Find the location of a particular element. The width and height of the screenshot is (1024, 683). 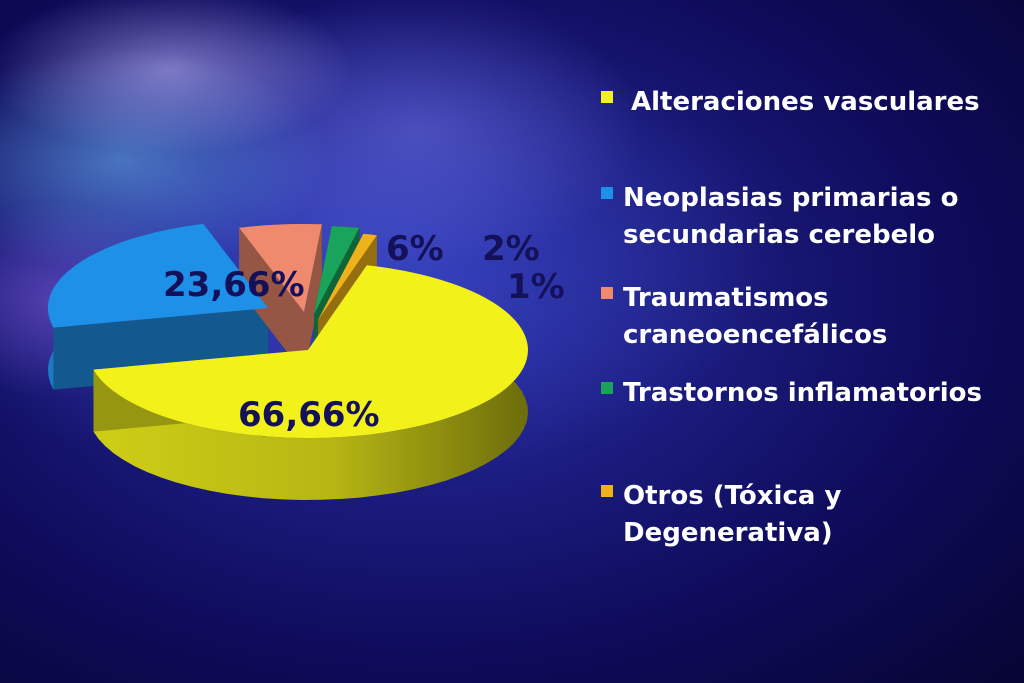

legend-label: Trastornos inflamatorios is located at coordinates (802, 393).